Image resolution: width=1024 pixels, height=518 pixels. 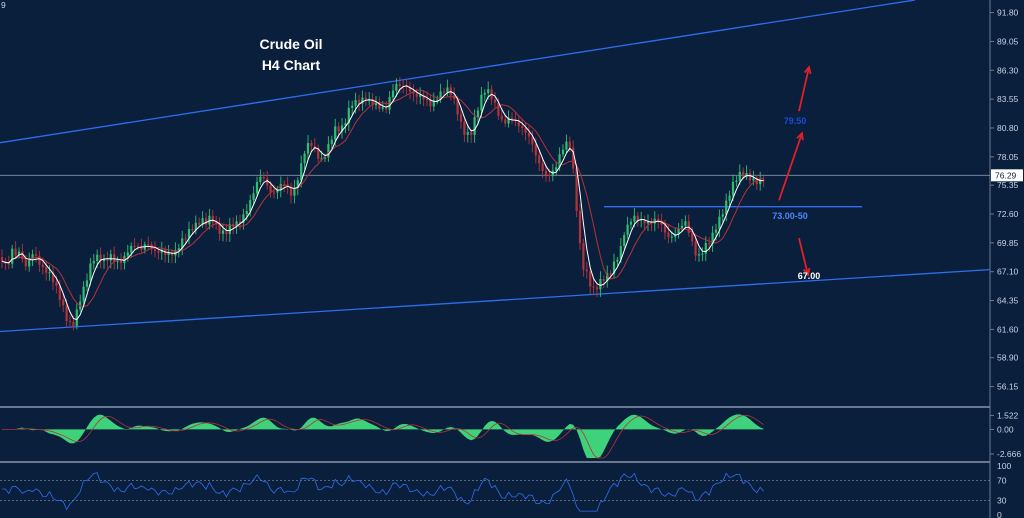 What do you see at coordinates (290, 44) in the screenshot?
I see `chart-title-line-1: Crude Oil` at bounding box center [290, 44].